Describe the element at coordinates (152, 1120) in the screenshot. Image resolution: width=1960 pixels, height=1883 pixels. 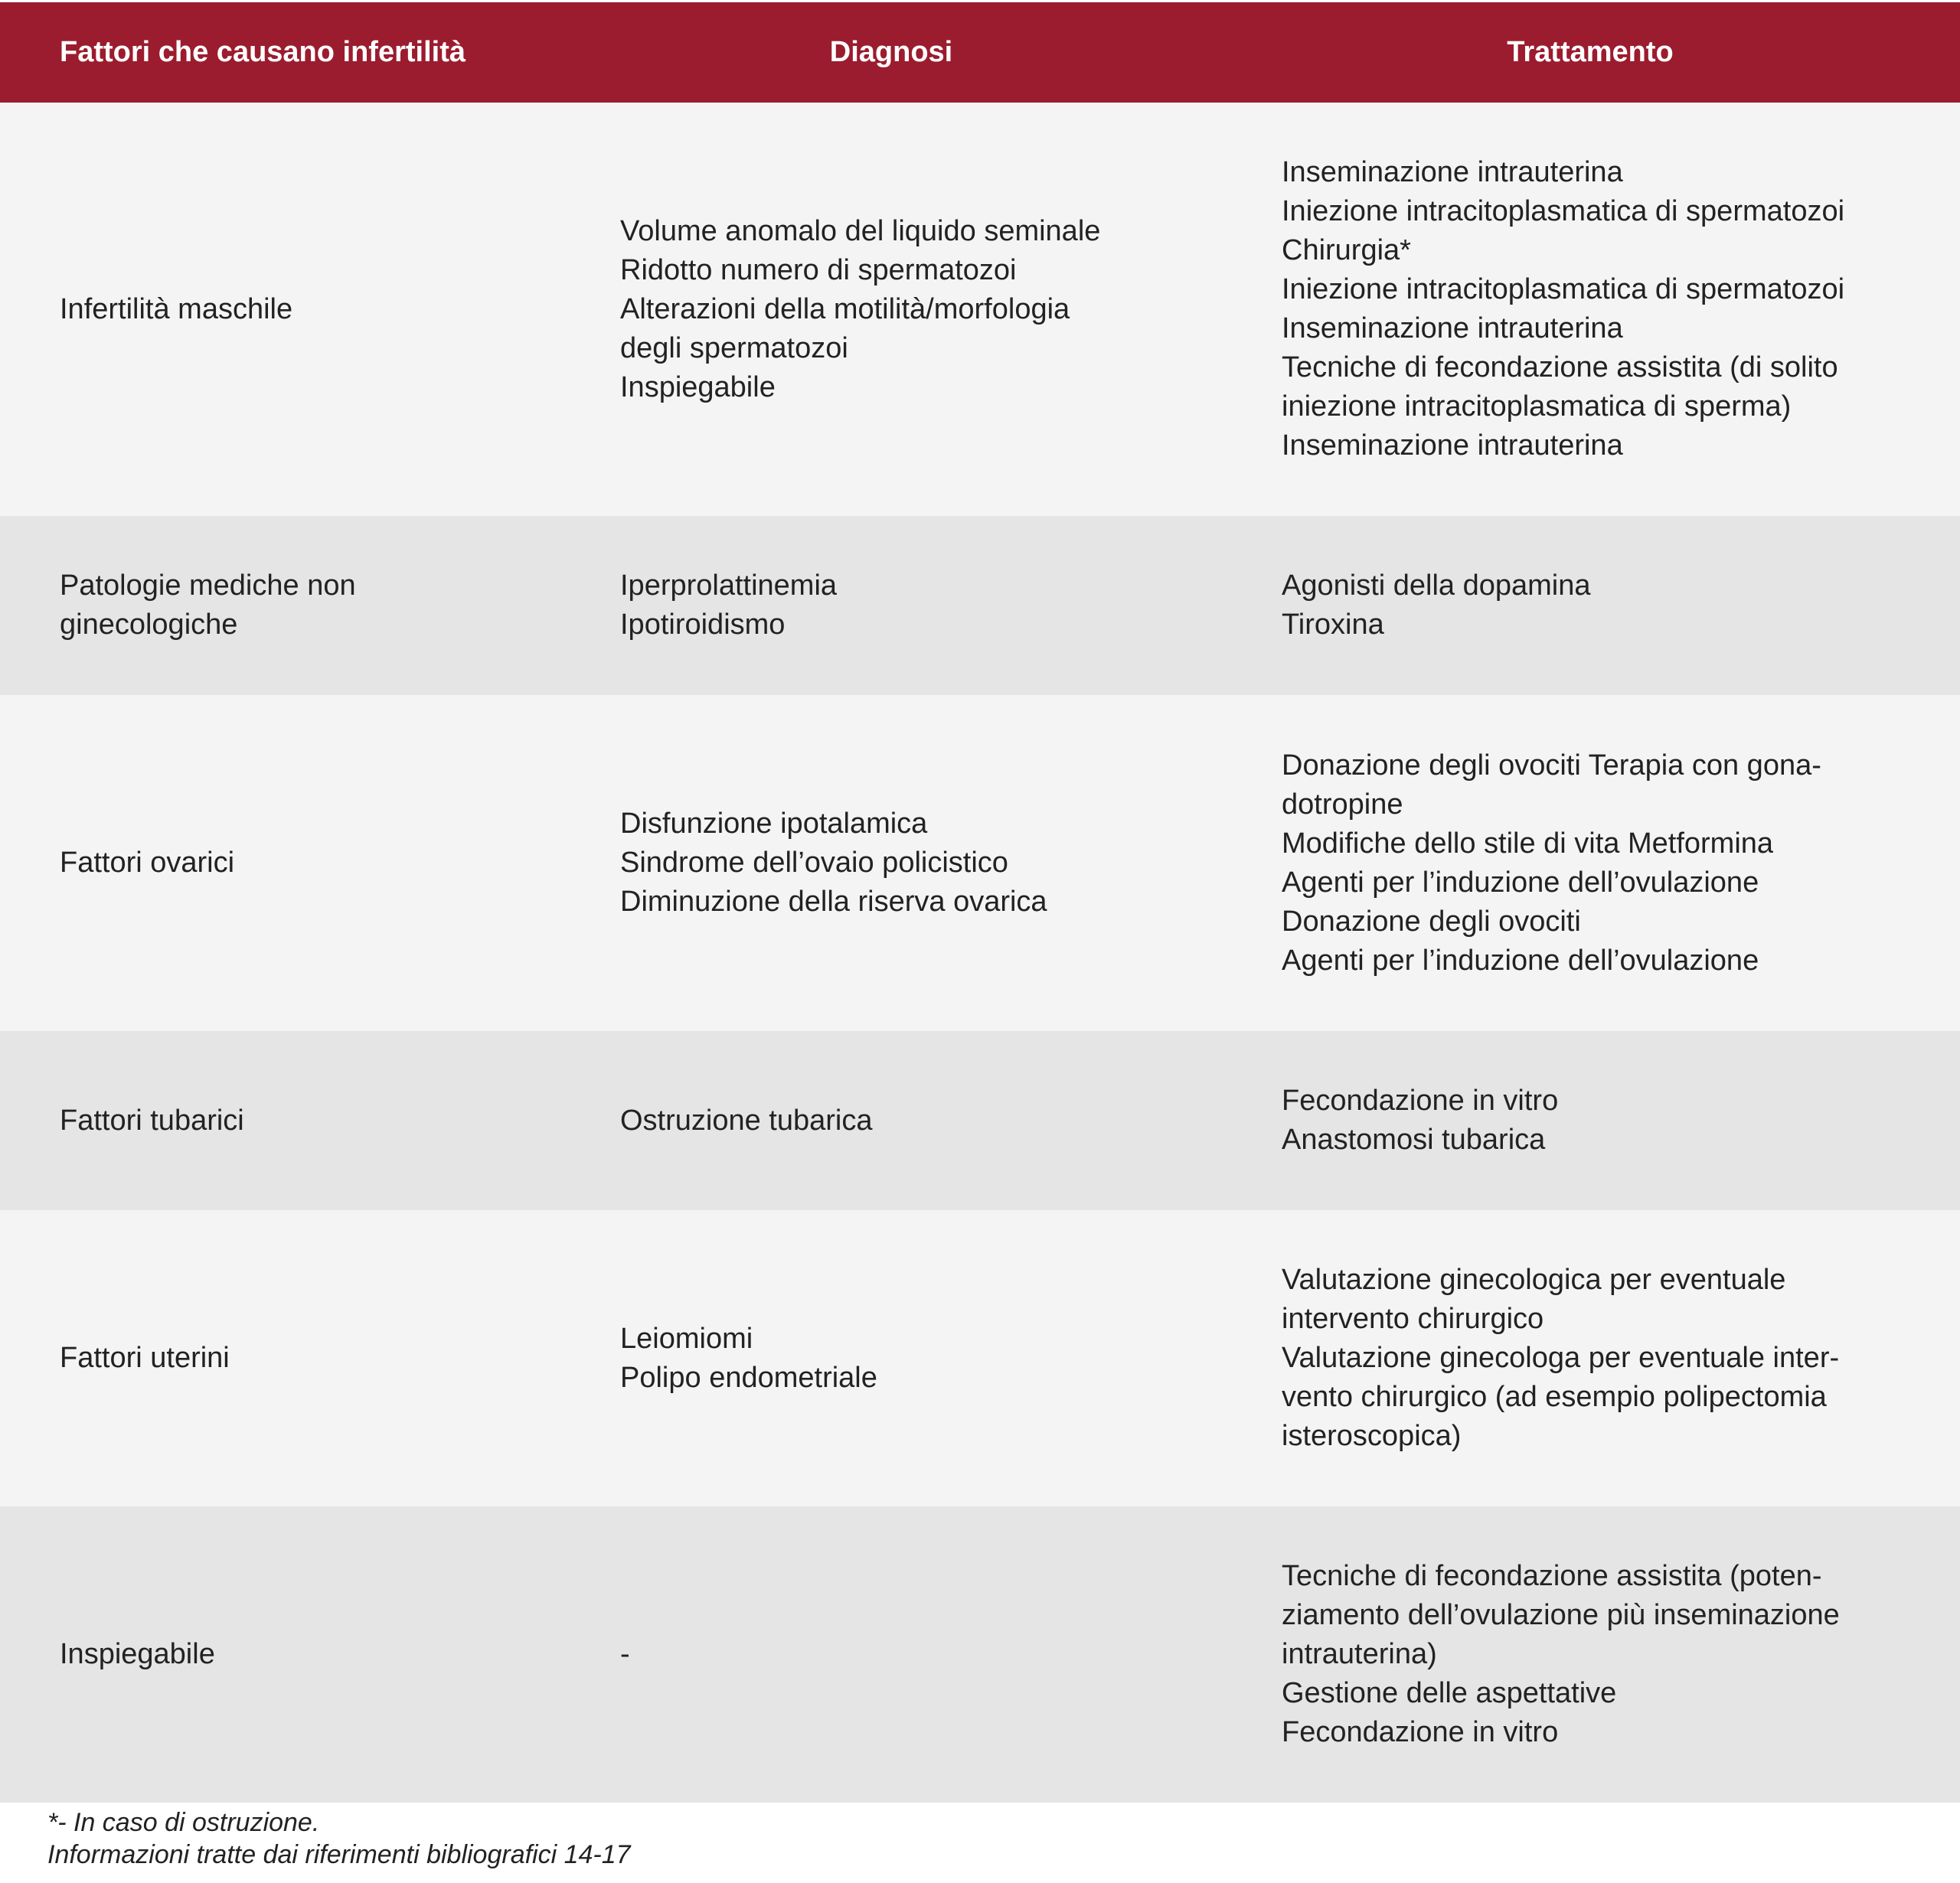
I see `cell-line: Fattori tubarici` at that location.